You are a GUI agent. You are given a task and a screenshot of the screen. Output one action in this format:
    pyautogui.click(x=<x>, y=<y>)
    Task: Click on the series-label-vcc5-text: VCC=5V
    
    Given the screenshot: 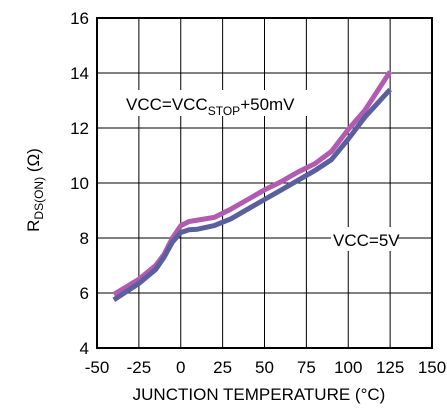 What is the action you would take?
    pyautogui.click(x=366, y=240)
    